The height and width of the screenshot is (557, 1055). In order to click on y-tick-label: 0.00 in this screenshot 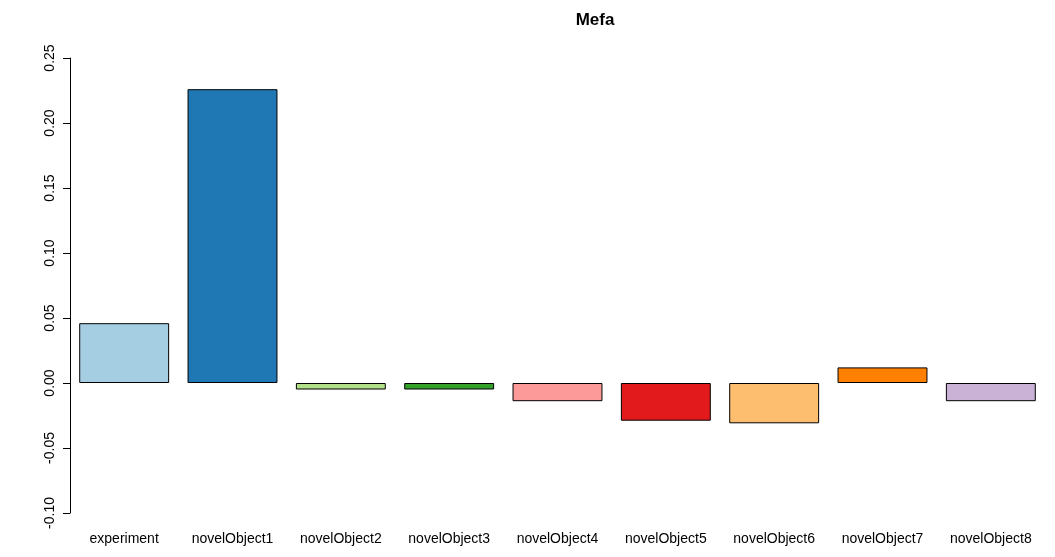, I will do `click(49, 383)`.